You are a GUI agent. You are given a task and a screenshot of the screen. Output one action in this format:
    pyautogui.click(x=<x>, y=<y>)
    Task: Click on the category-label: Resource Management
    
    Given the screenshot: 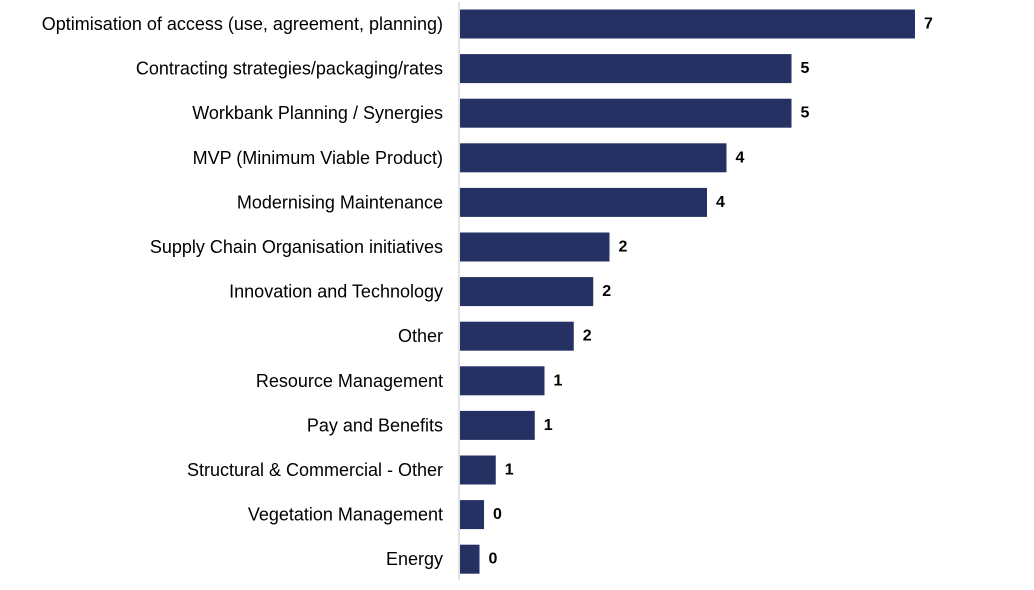 What is the action you would take?
    pyautogui.click(x=349, y=381)
    